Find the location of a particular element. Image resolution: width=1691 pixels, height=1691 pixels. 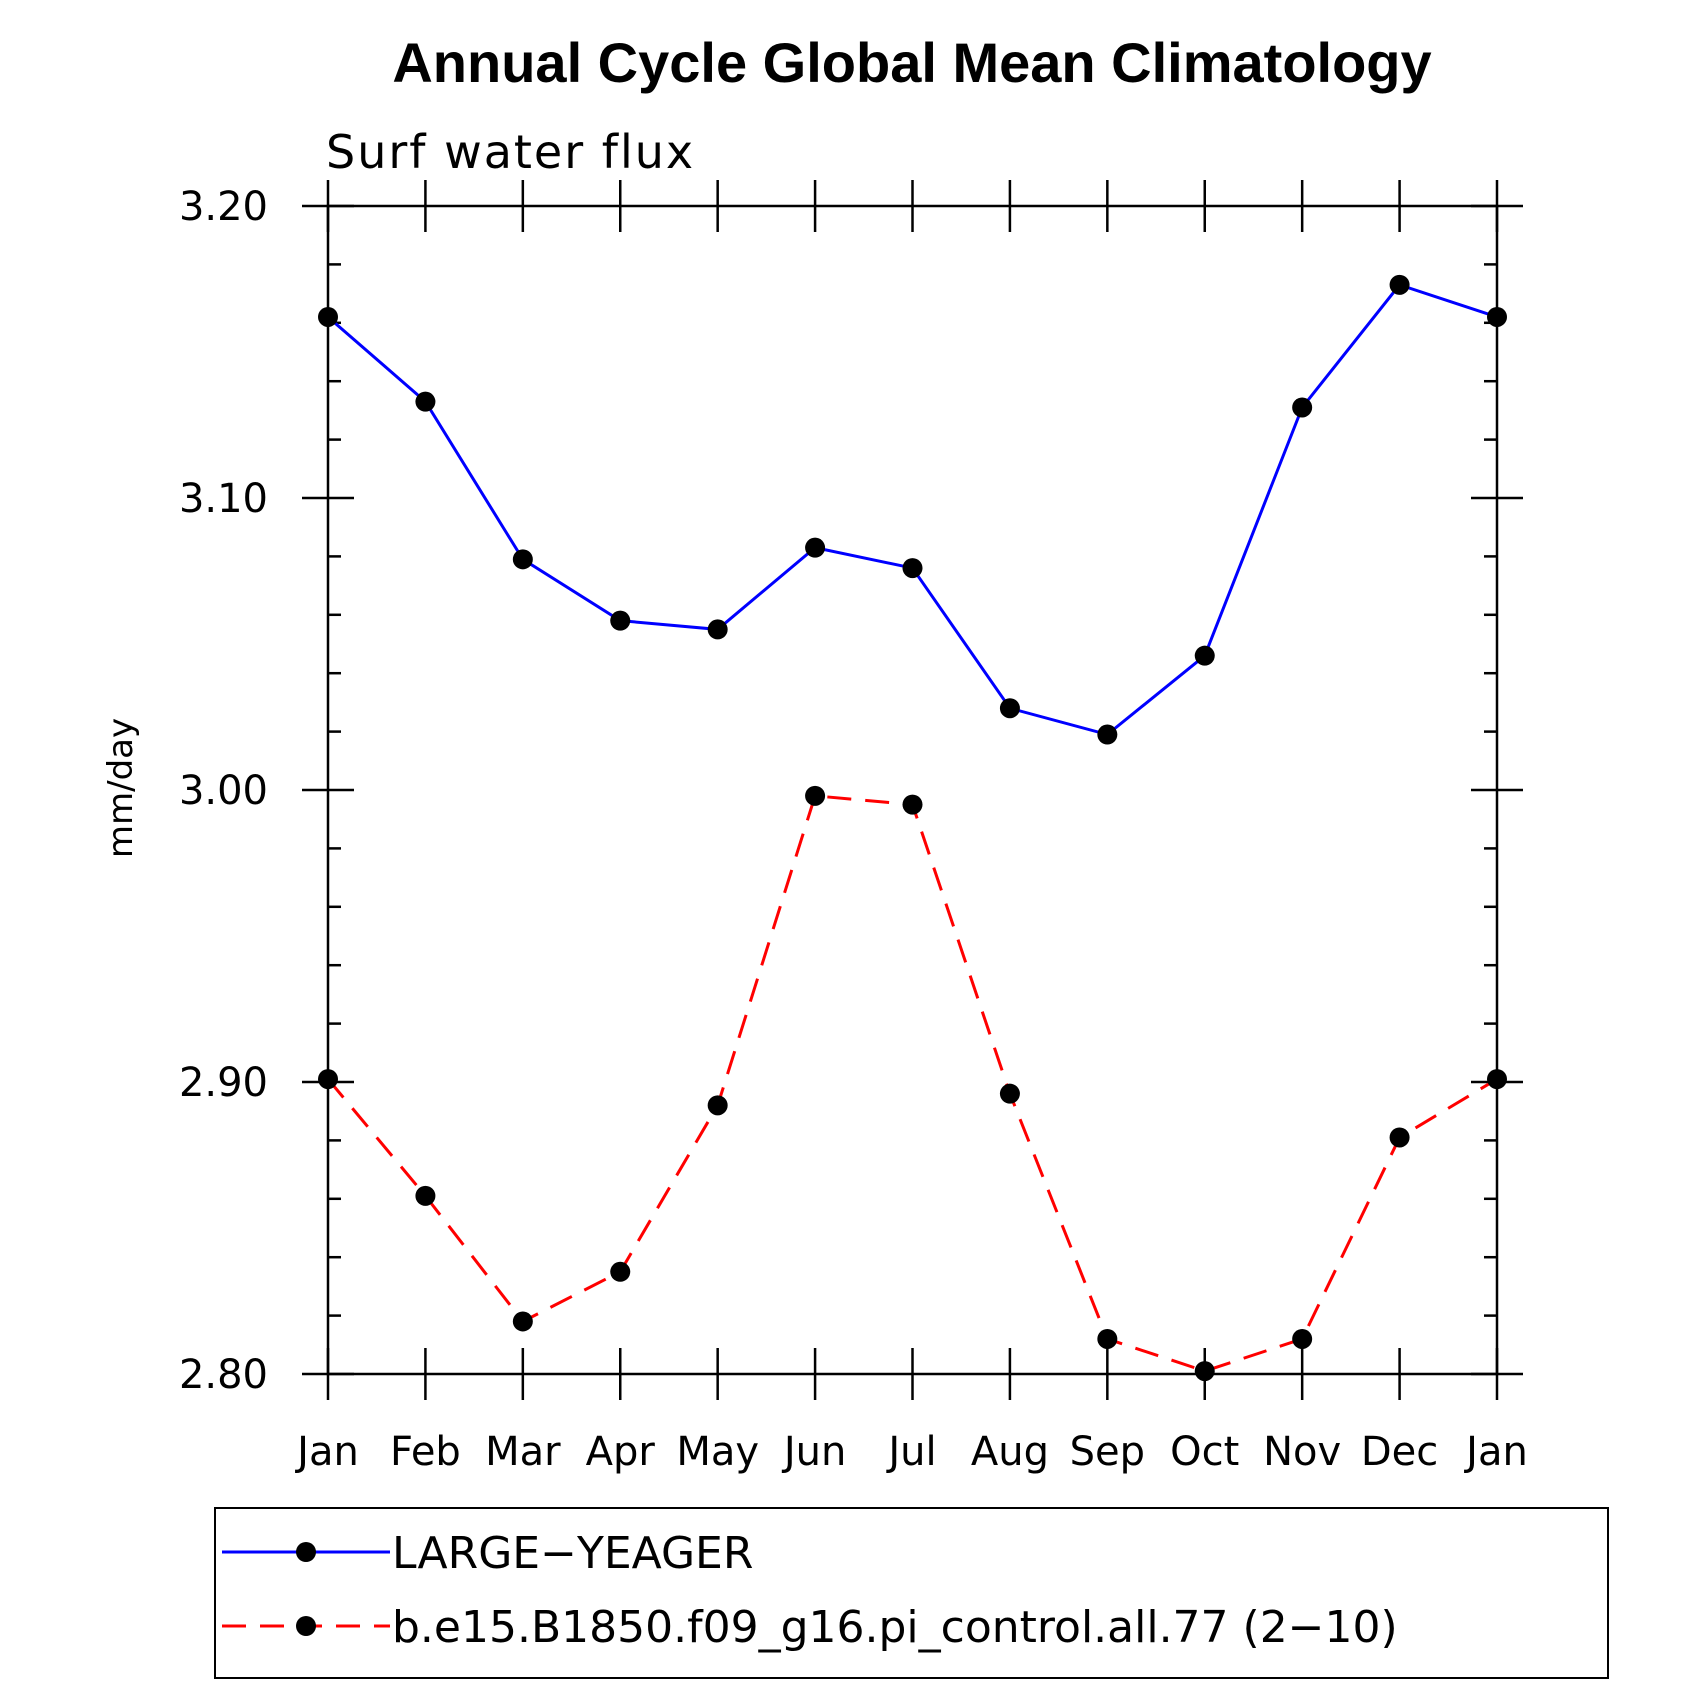

x-tick-label: Apr is located at coordinates (621, 1452).